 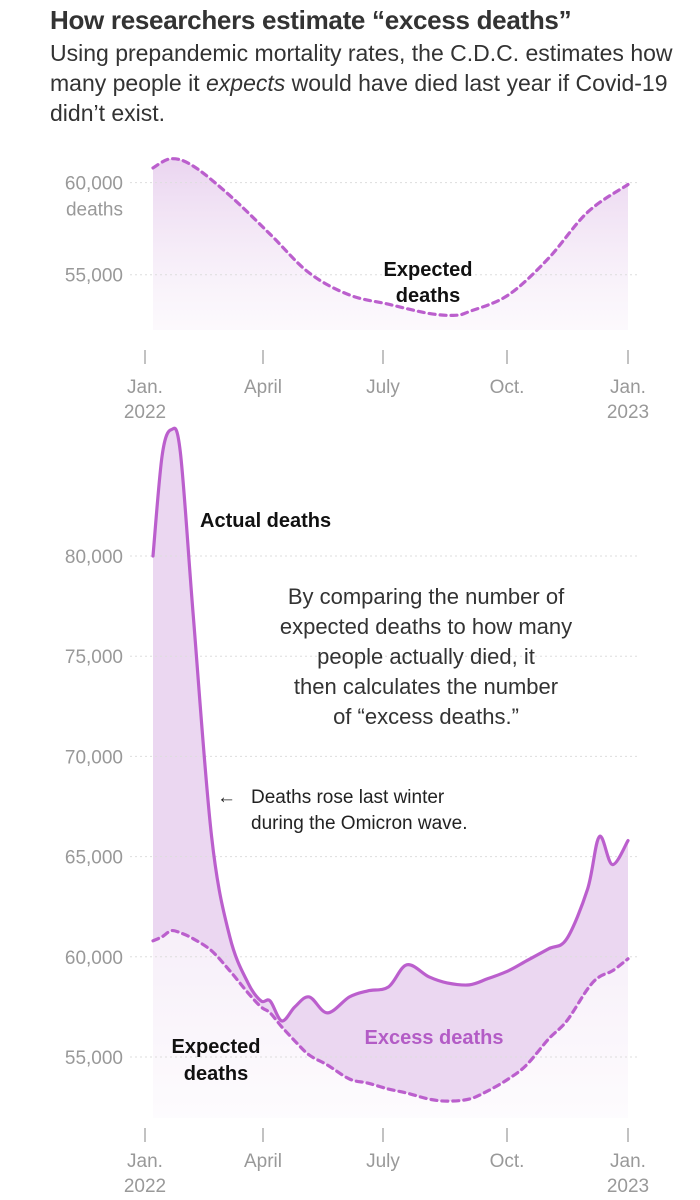 What do you see at coordinates (245, 83) in the screenshot?
I see `subtitle-emphasis: expects` at bounding box center [245, 83].